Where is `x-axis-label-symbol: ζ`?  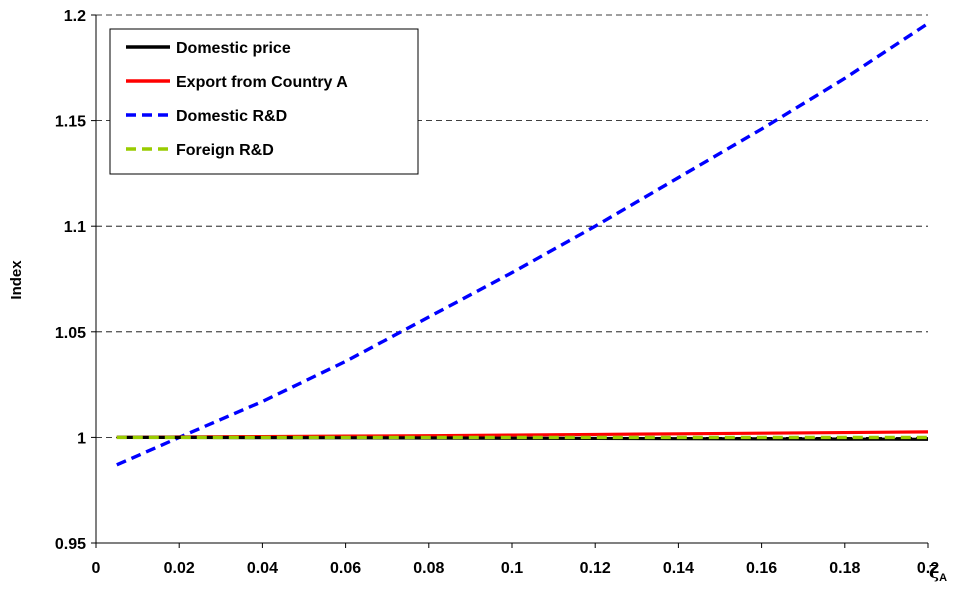
x-axis-label-symbol: ζ is located at coordinates (934, 573).